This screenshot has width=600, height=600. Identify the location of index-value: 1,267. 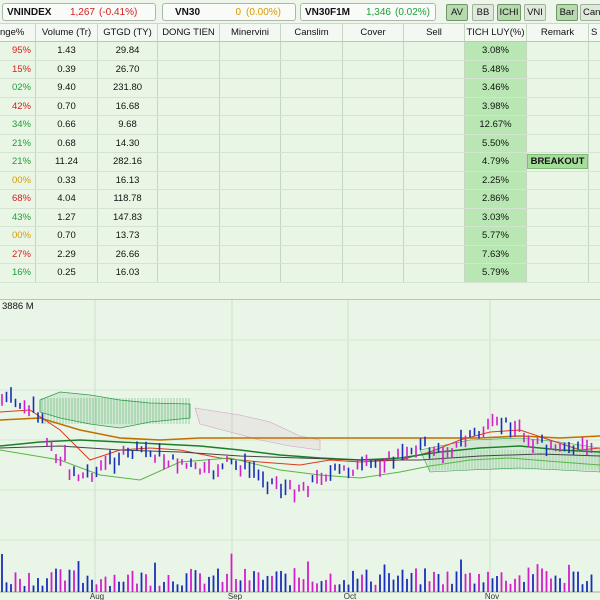
(82, 12).